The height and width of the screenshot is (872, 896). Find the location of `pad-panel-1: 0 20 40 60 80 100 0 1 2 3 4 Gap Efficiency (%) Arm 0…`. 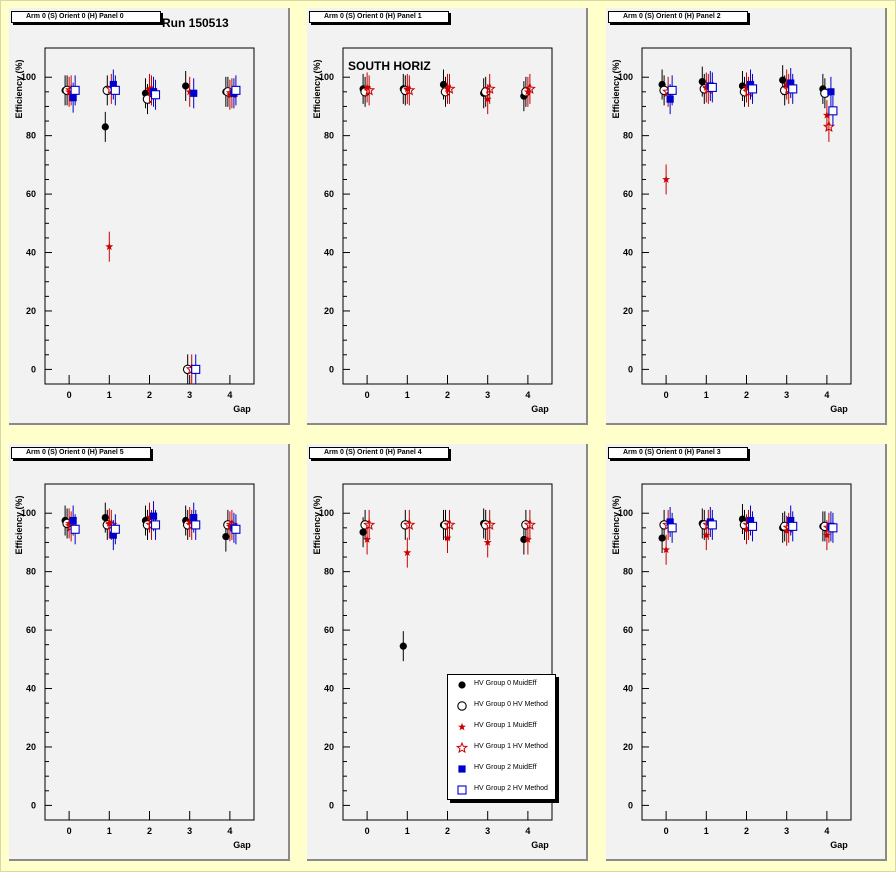

pad-panel-1: 0 20 40 60 80 100 0 1 2 3 4 Gap Efficiency (%) Arm 0… is located at coordinates (447, 216).